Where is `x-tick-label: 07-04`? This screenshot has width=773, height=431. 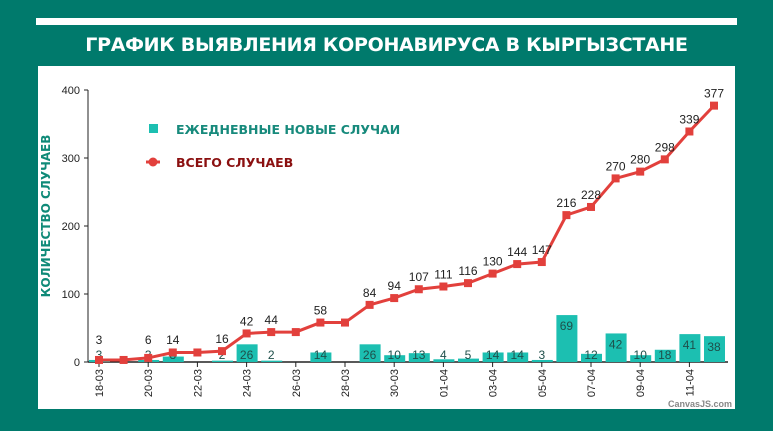 x-tick-label: 07-04 is located at coordinates (592, 383).